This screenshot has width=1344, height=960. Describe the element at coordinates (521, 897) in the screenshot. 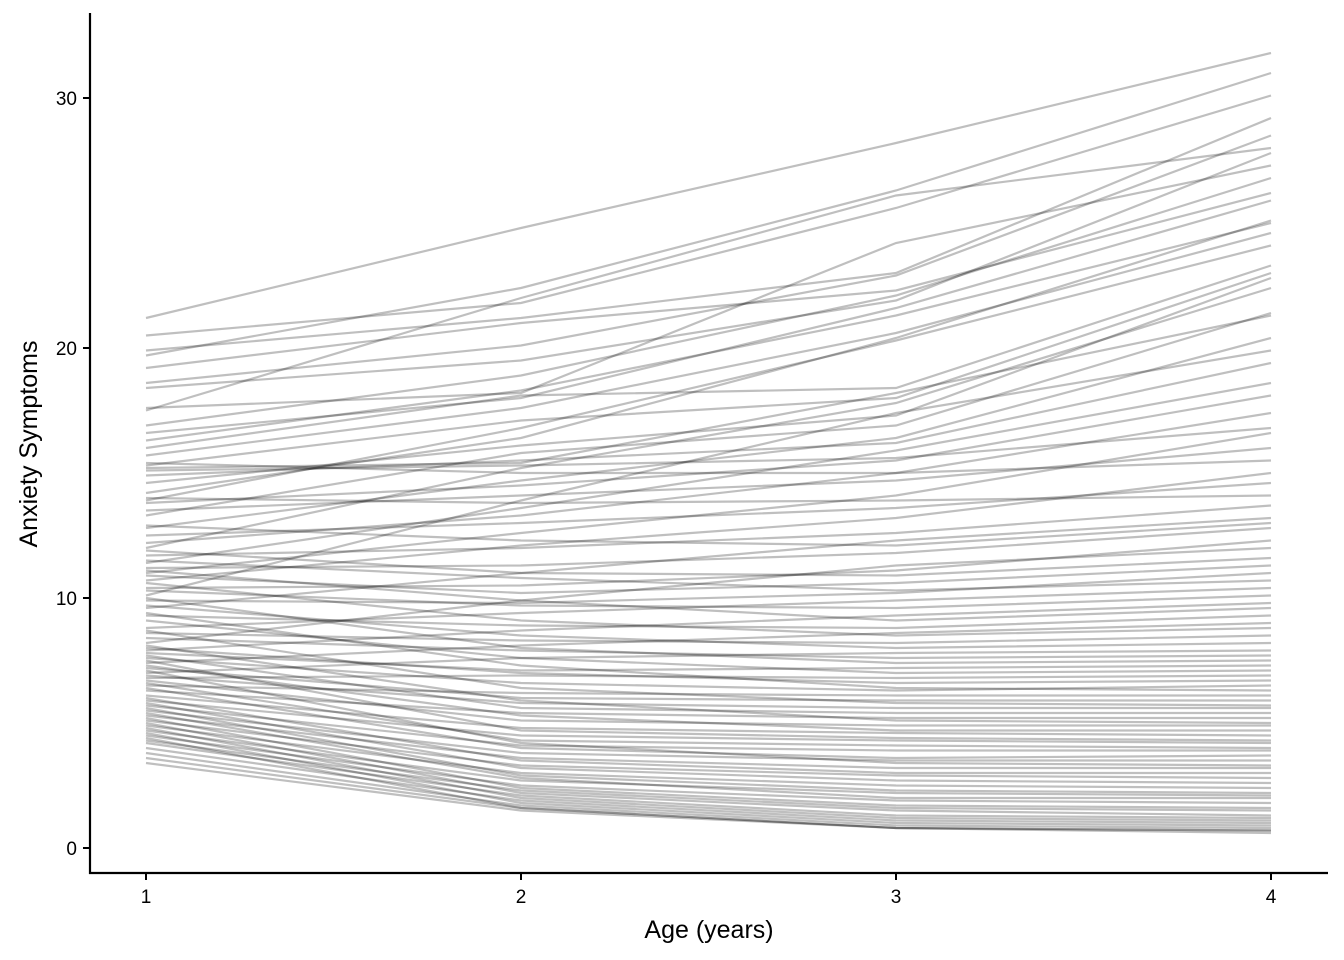

I see `x-tick-label: 2` at that location.